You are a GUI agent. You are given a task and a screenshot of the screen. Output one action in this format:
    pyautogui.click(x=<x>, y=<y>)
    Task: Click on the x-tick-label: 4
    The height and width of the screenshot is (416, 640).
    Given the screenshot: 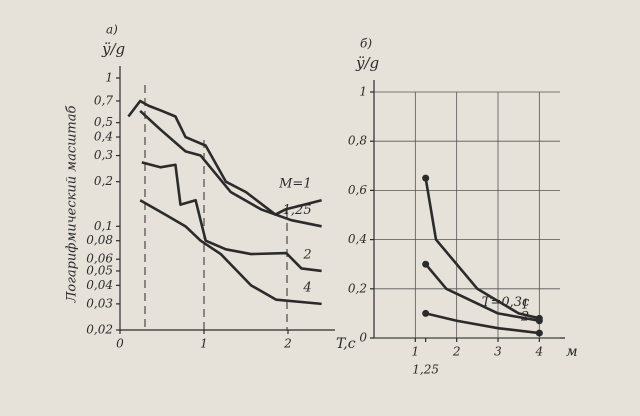 What is the action you would take?
    pyautogui.click(x=539, y=352)
    